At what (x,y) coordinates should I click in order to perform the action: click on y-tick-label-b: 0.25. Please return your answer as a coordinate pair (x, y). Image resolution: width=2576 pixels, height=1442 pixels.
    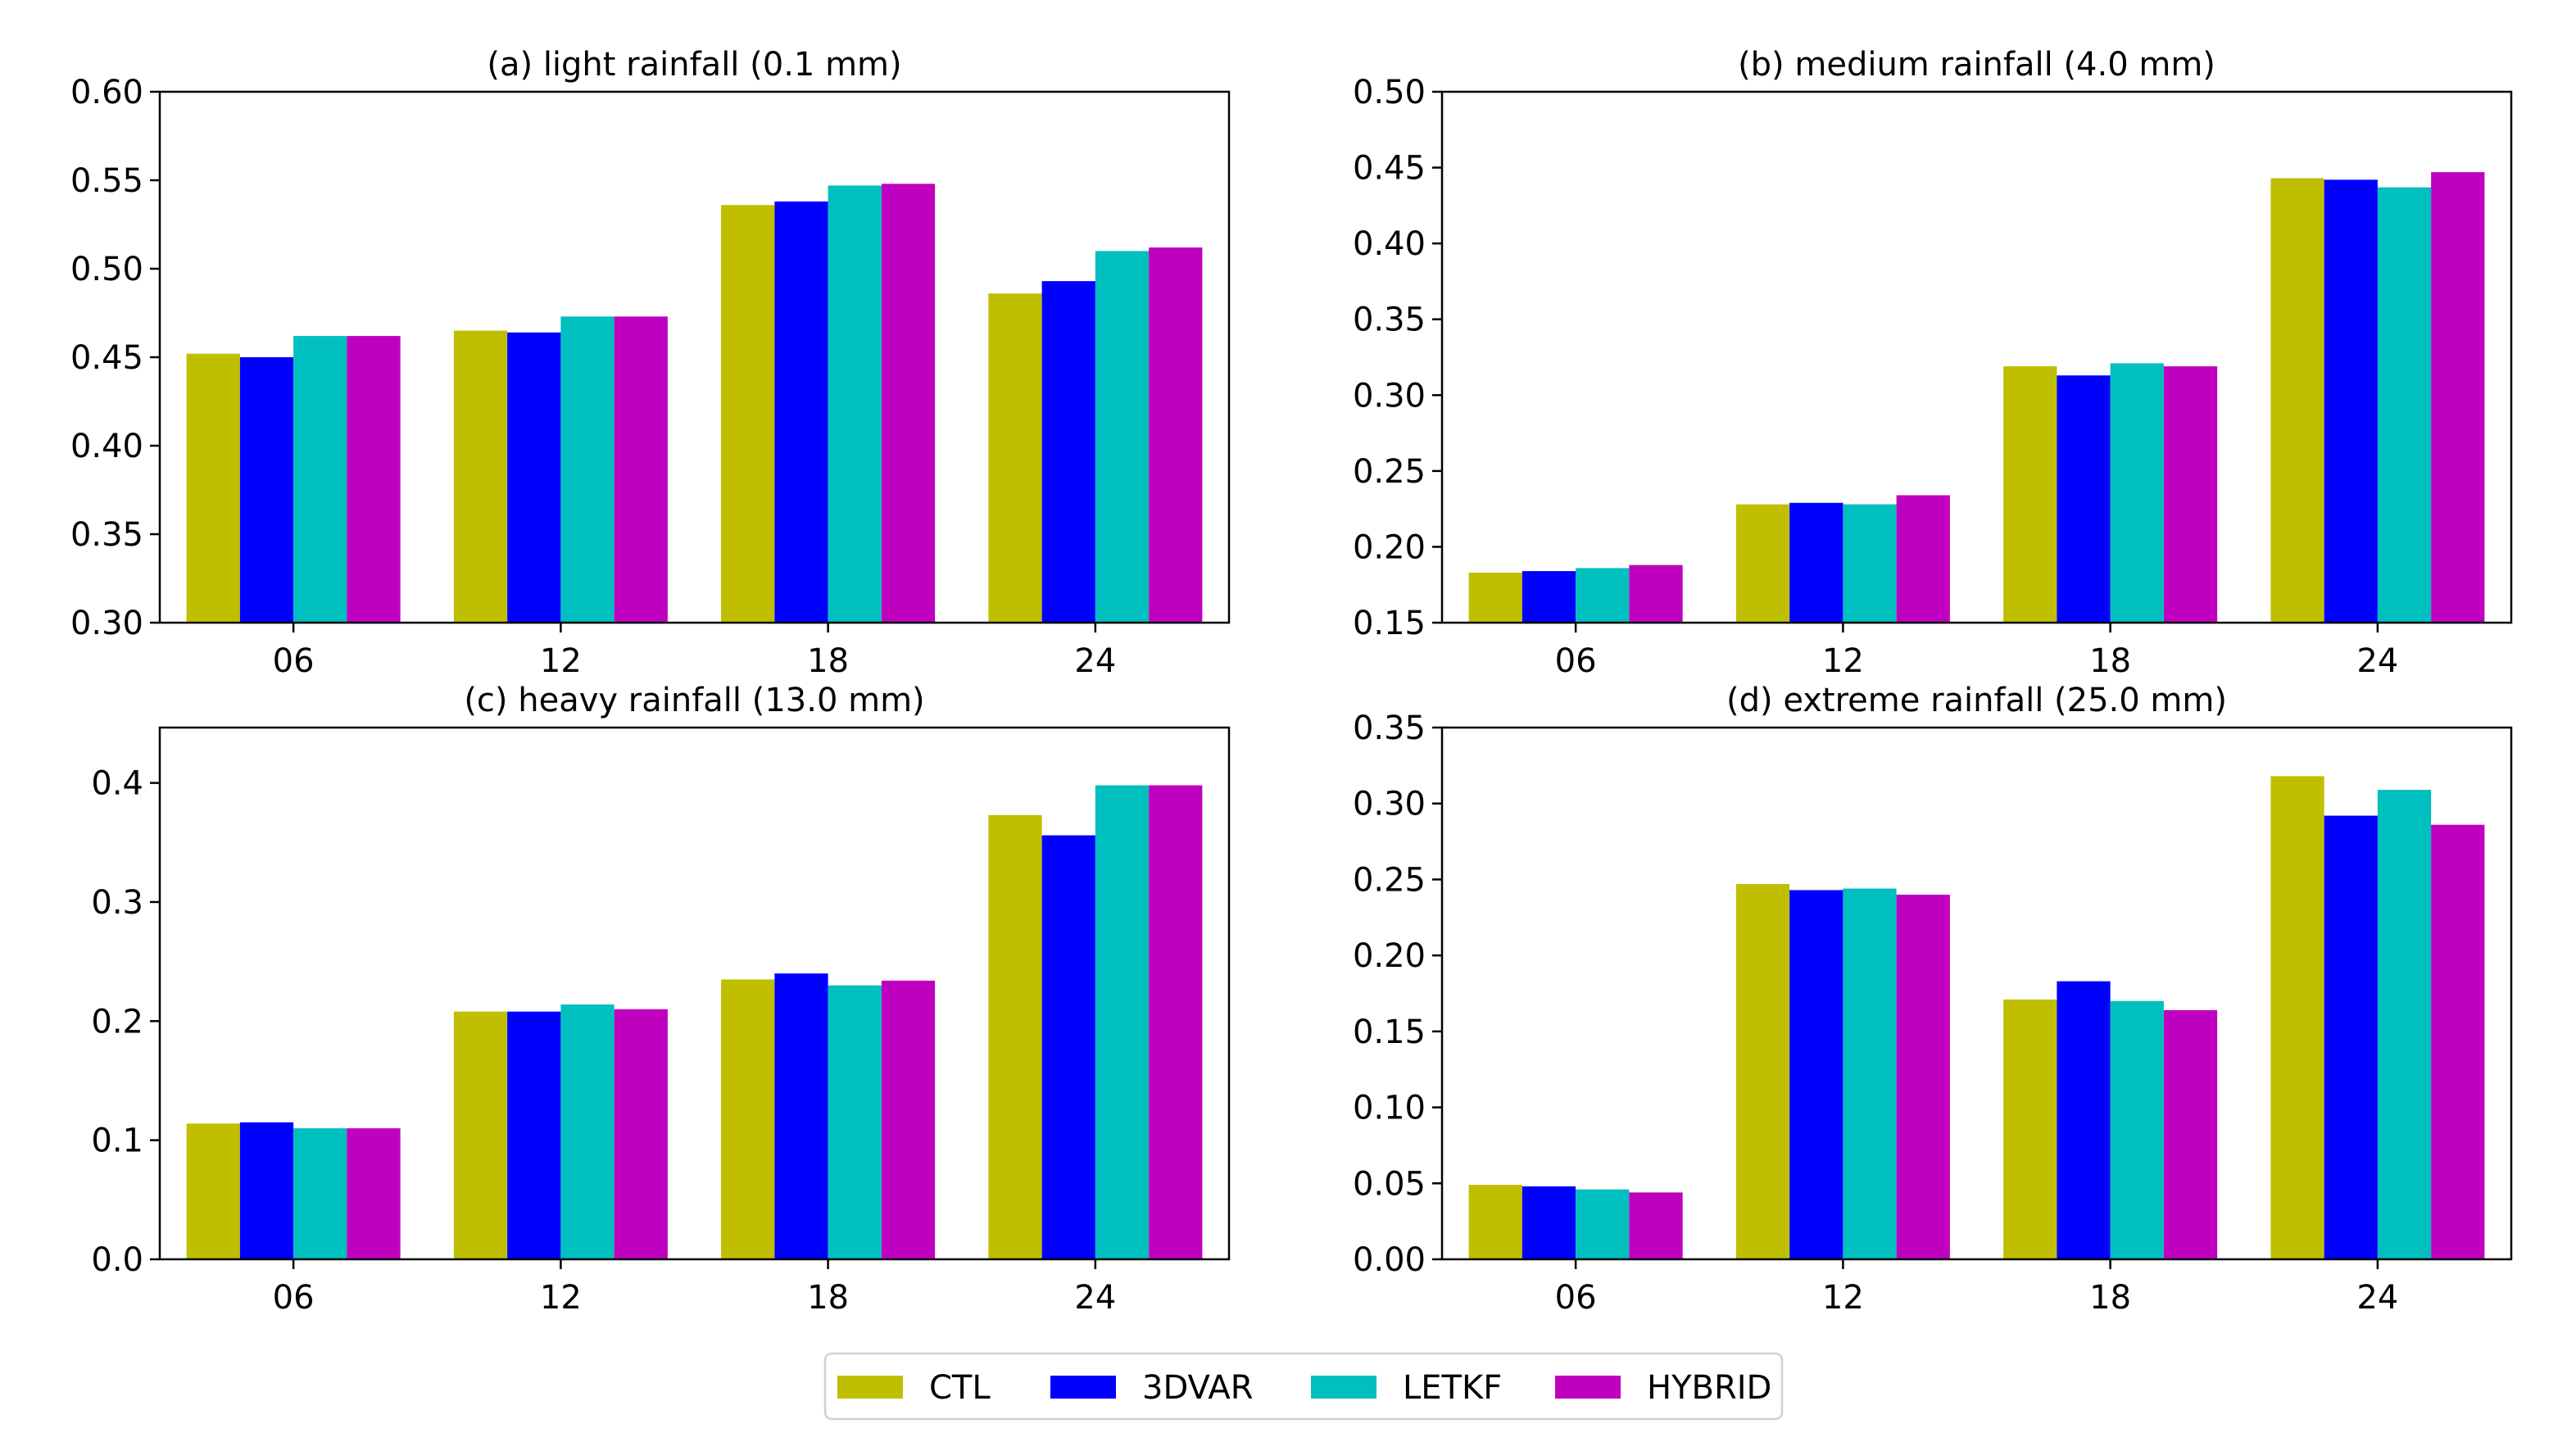
    Looking at the image, I should click on (1389, 472).